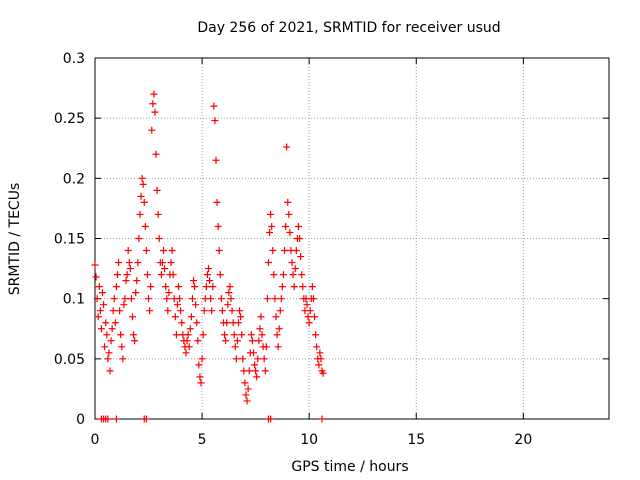  I want to click on y-tick-label: 0.15, so click(69, 240).